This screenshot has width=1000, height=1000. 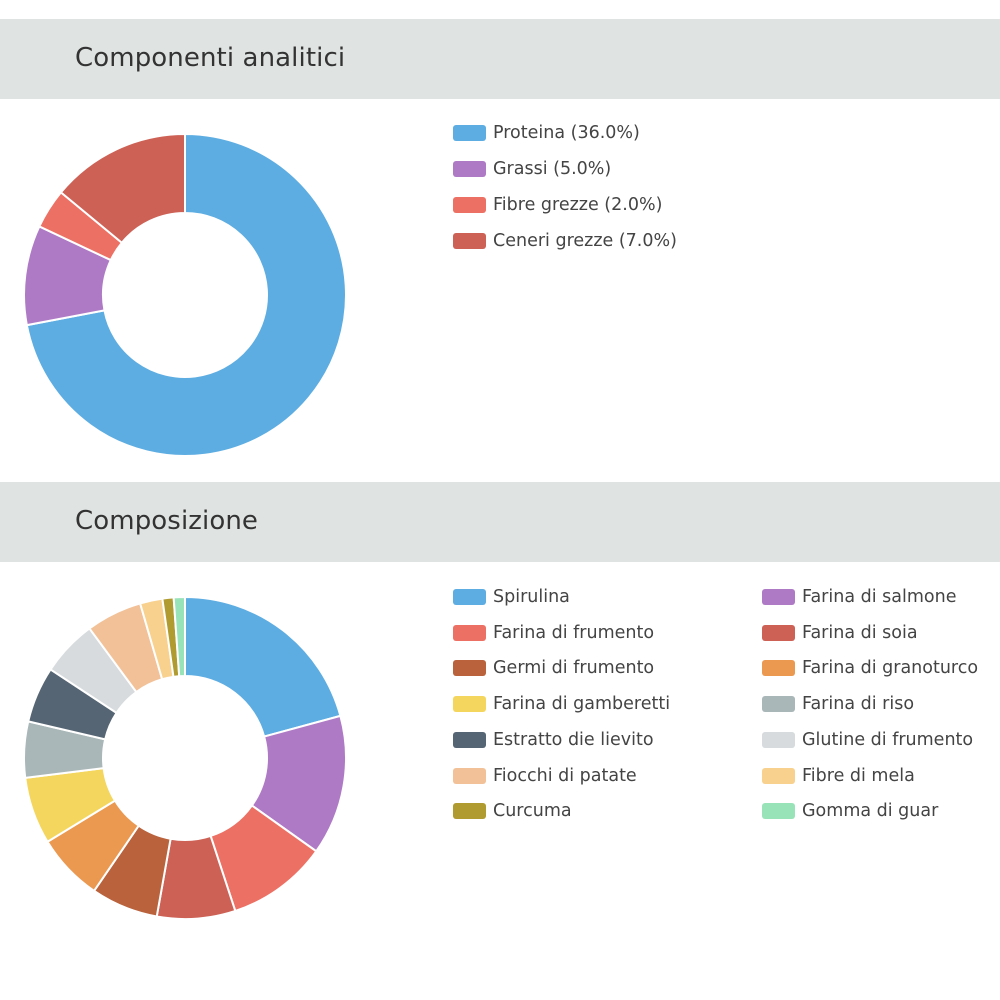 I want to click on legend-label: Fibre di mela, so click(x=858, y=775).